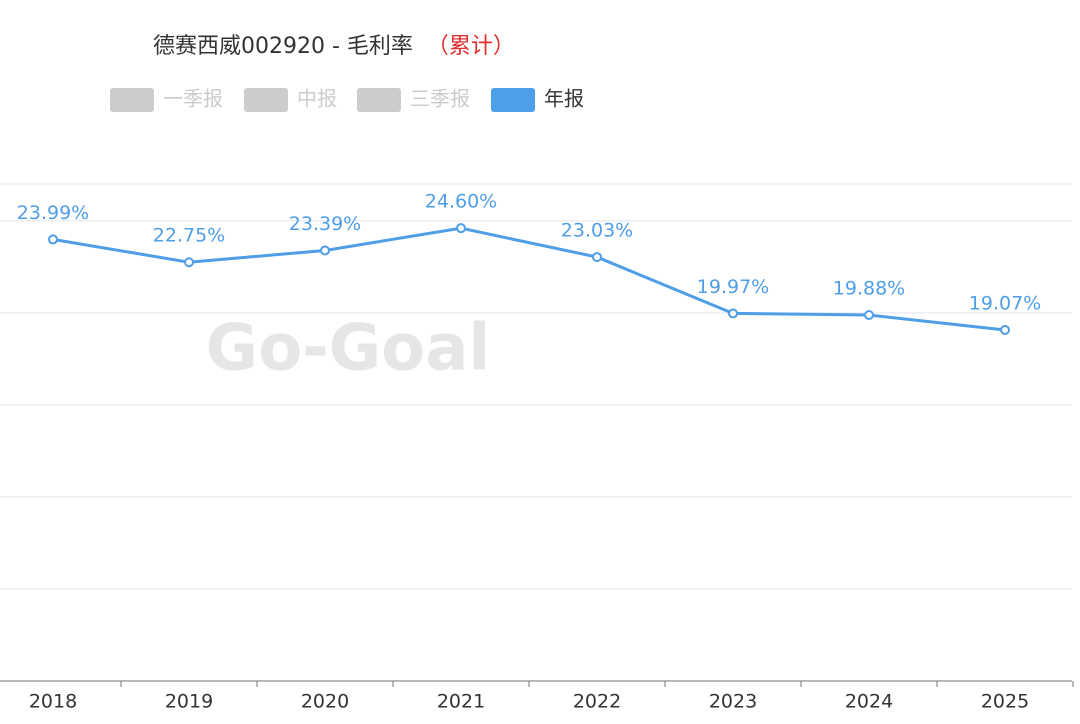 The height and width of the screenshot is (724, 1080). Describe the element at coordinates (597, 231) in the screenshot. I see `data-label: 23.03%` at that location.